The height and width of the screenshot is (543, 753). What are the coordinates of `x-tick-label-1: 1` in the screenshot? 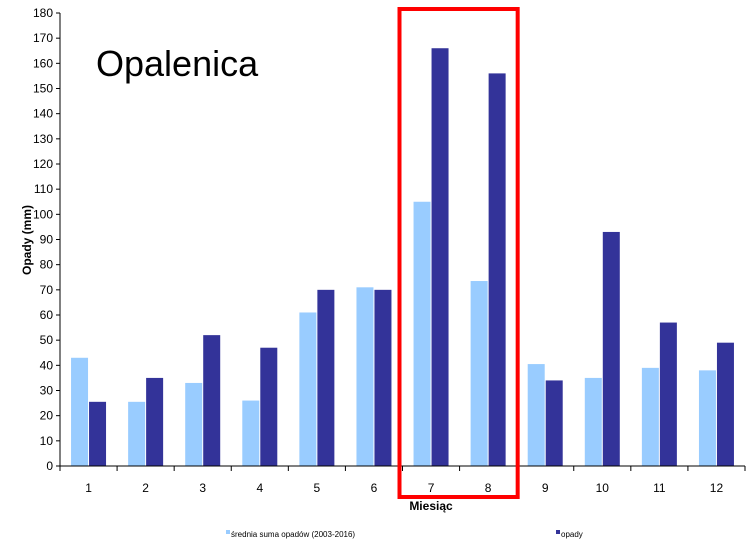 It's located at (88, 488).